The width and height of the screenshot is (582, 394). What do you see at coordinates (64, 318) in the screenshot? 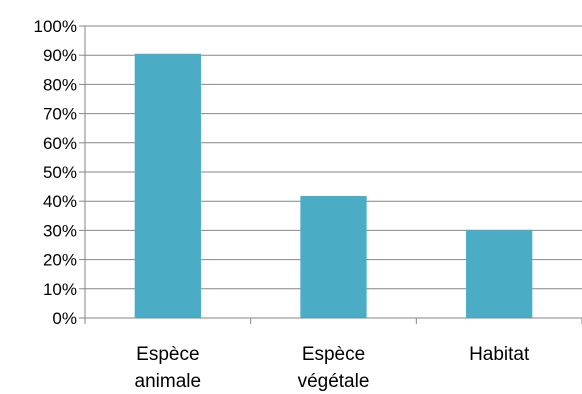
I see `y-tick-label: 0%` at bounding box center [64, 318].